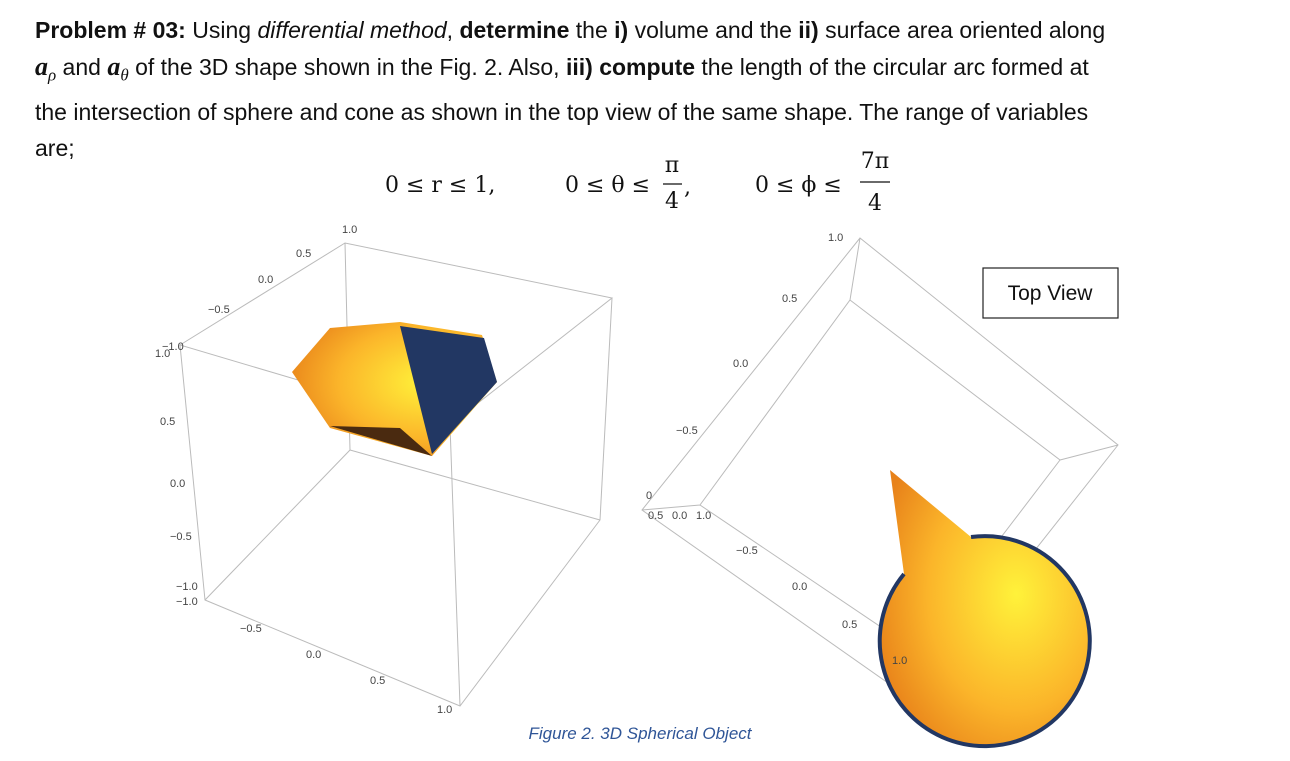  Describe the element at coordinates (875, 161) in the screenshot. I see `frac-num: 7π` at that location.